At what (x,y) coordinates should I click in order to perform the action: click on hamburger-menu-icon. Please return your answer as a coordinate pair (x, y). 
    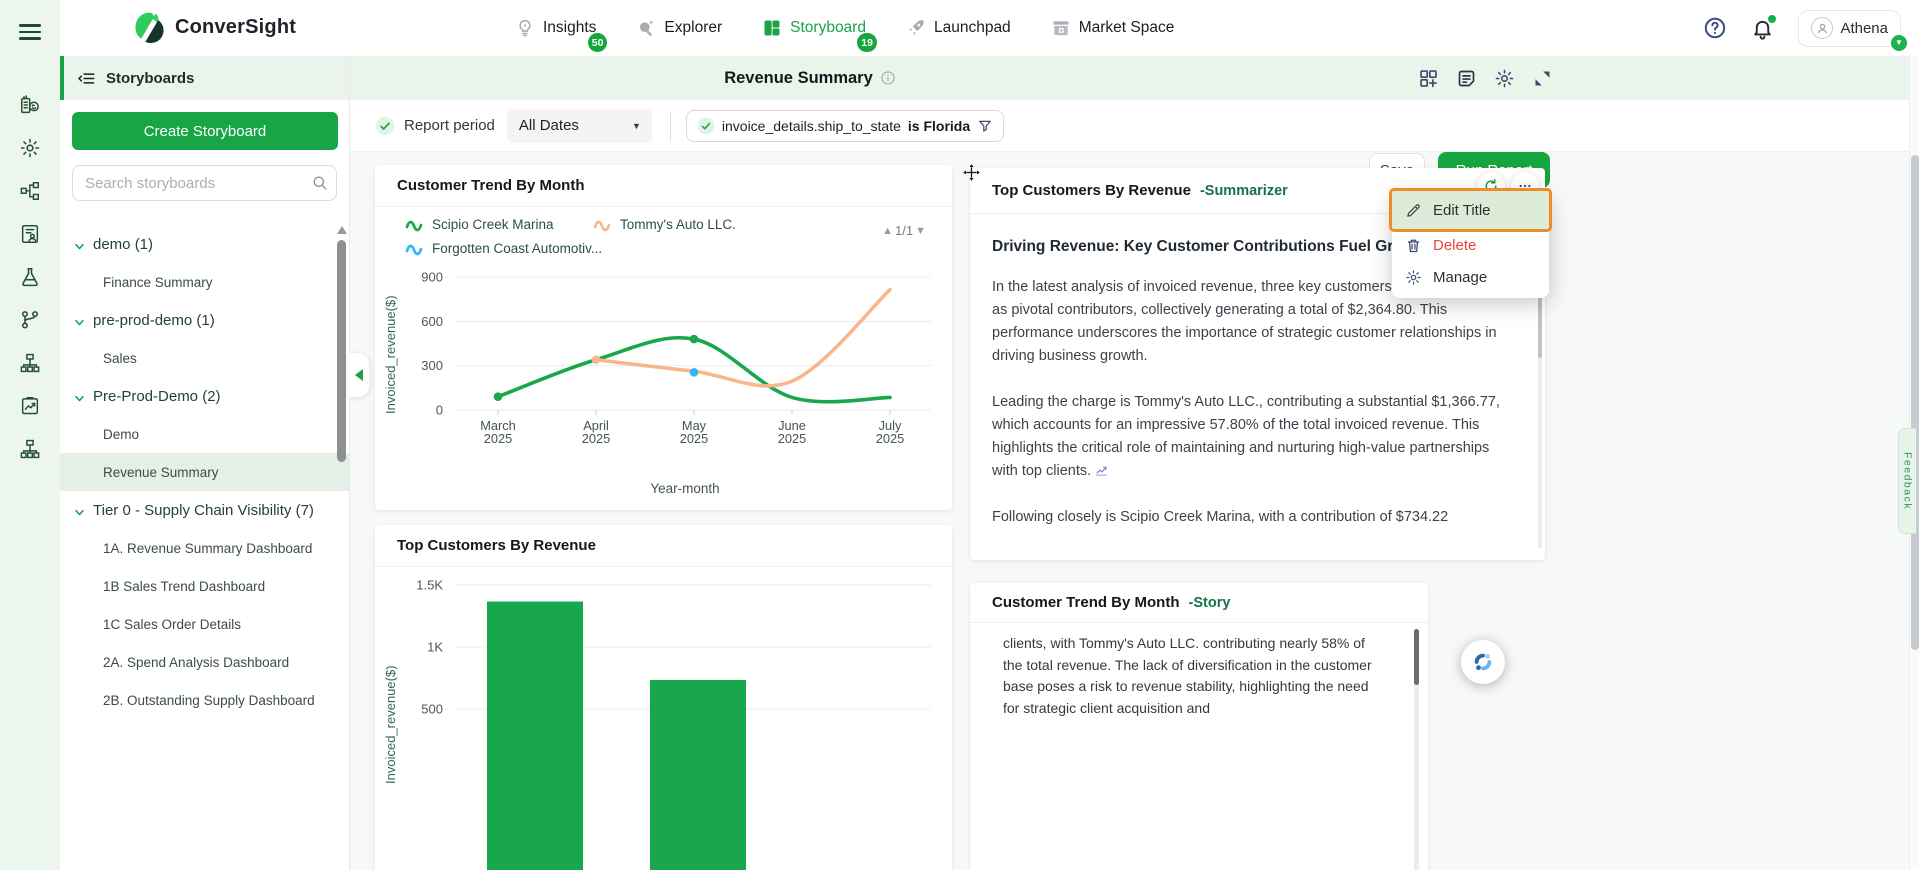
    Looking at the image, I should click on (30, 32).